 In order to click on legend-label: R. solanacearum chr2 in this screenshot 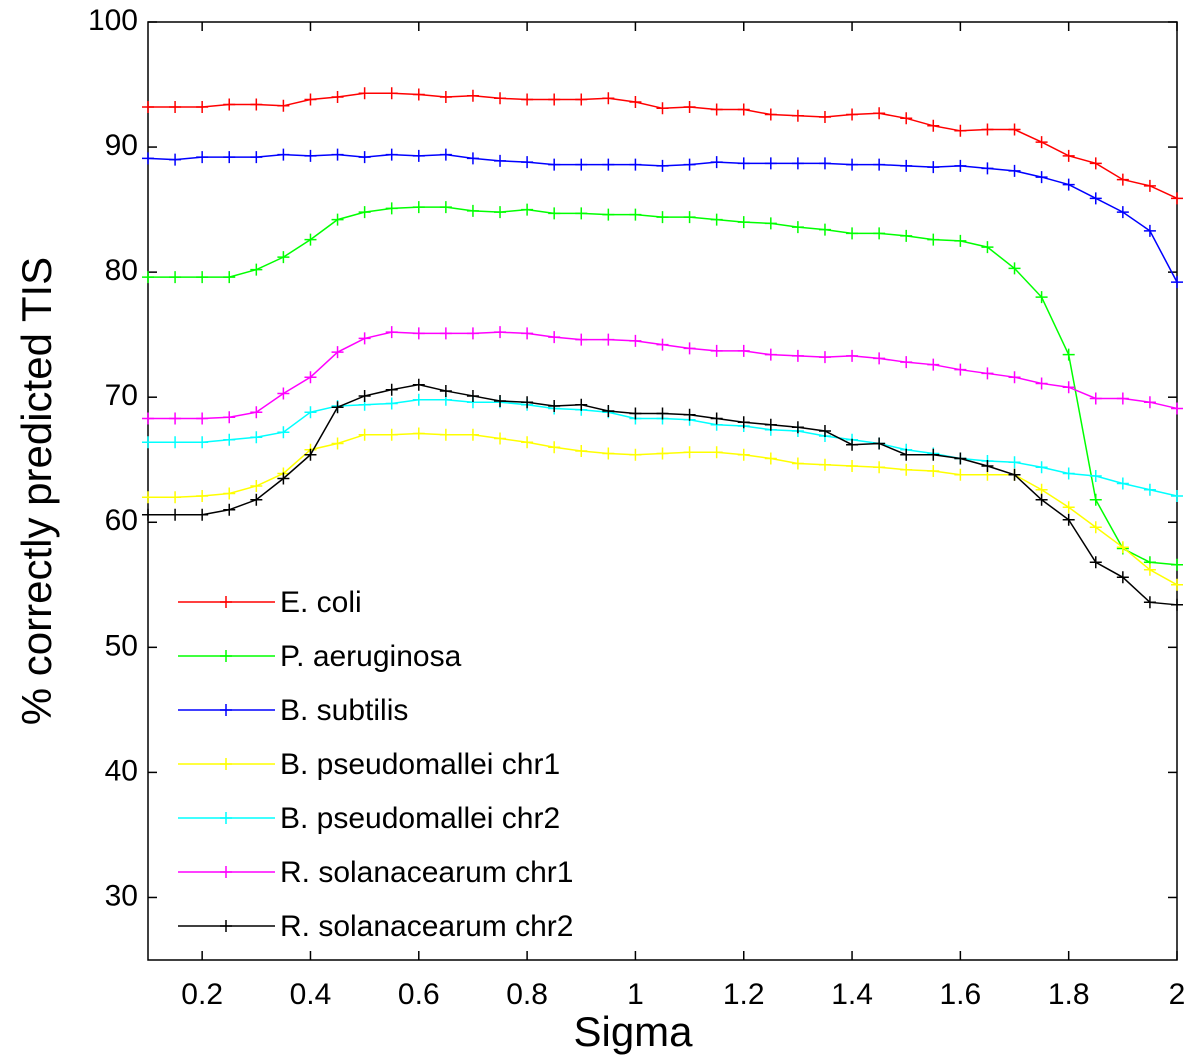, I will do `click(426, 926)`.